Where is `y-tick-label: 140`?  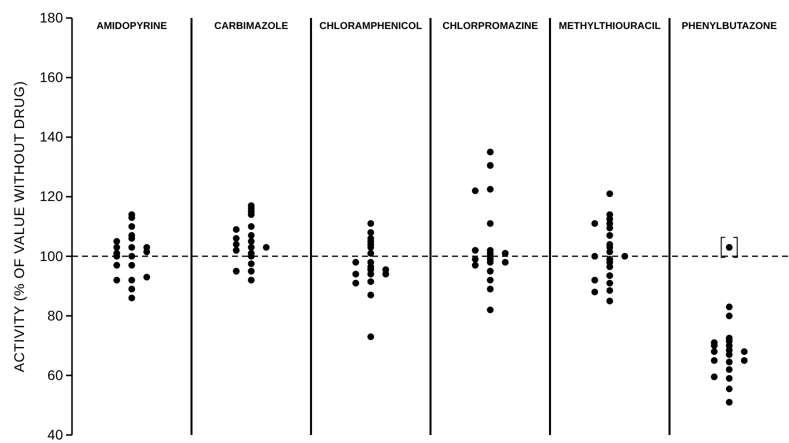 y-tick-label: 140 is located at coordinates (52, 136).